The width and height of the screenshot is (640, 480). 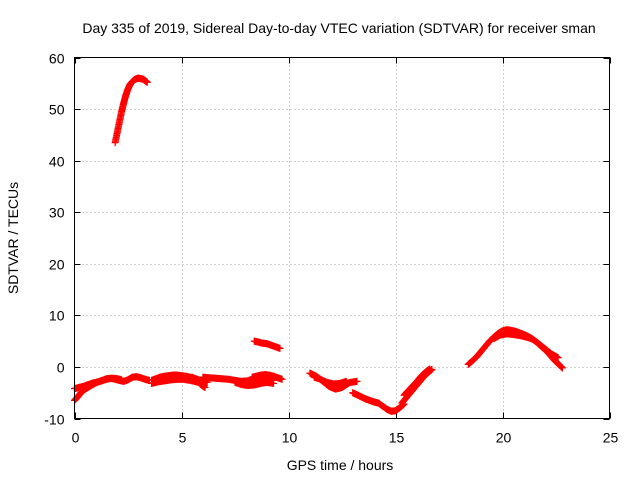 I want to click on y-tick-label: -10, so click(x=54, y=420).